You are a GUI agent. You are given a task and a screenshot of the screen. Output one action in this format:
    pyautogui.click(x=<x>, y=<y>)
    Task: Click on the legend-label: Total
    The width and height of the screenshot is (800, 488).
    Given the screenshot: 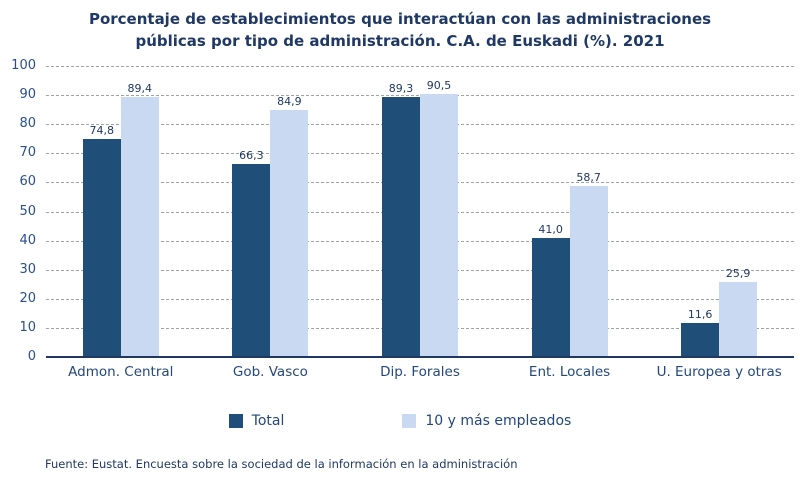 What is the action you would take?
    pyautogui.click(x=268, y=421)
    